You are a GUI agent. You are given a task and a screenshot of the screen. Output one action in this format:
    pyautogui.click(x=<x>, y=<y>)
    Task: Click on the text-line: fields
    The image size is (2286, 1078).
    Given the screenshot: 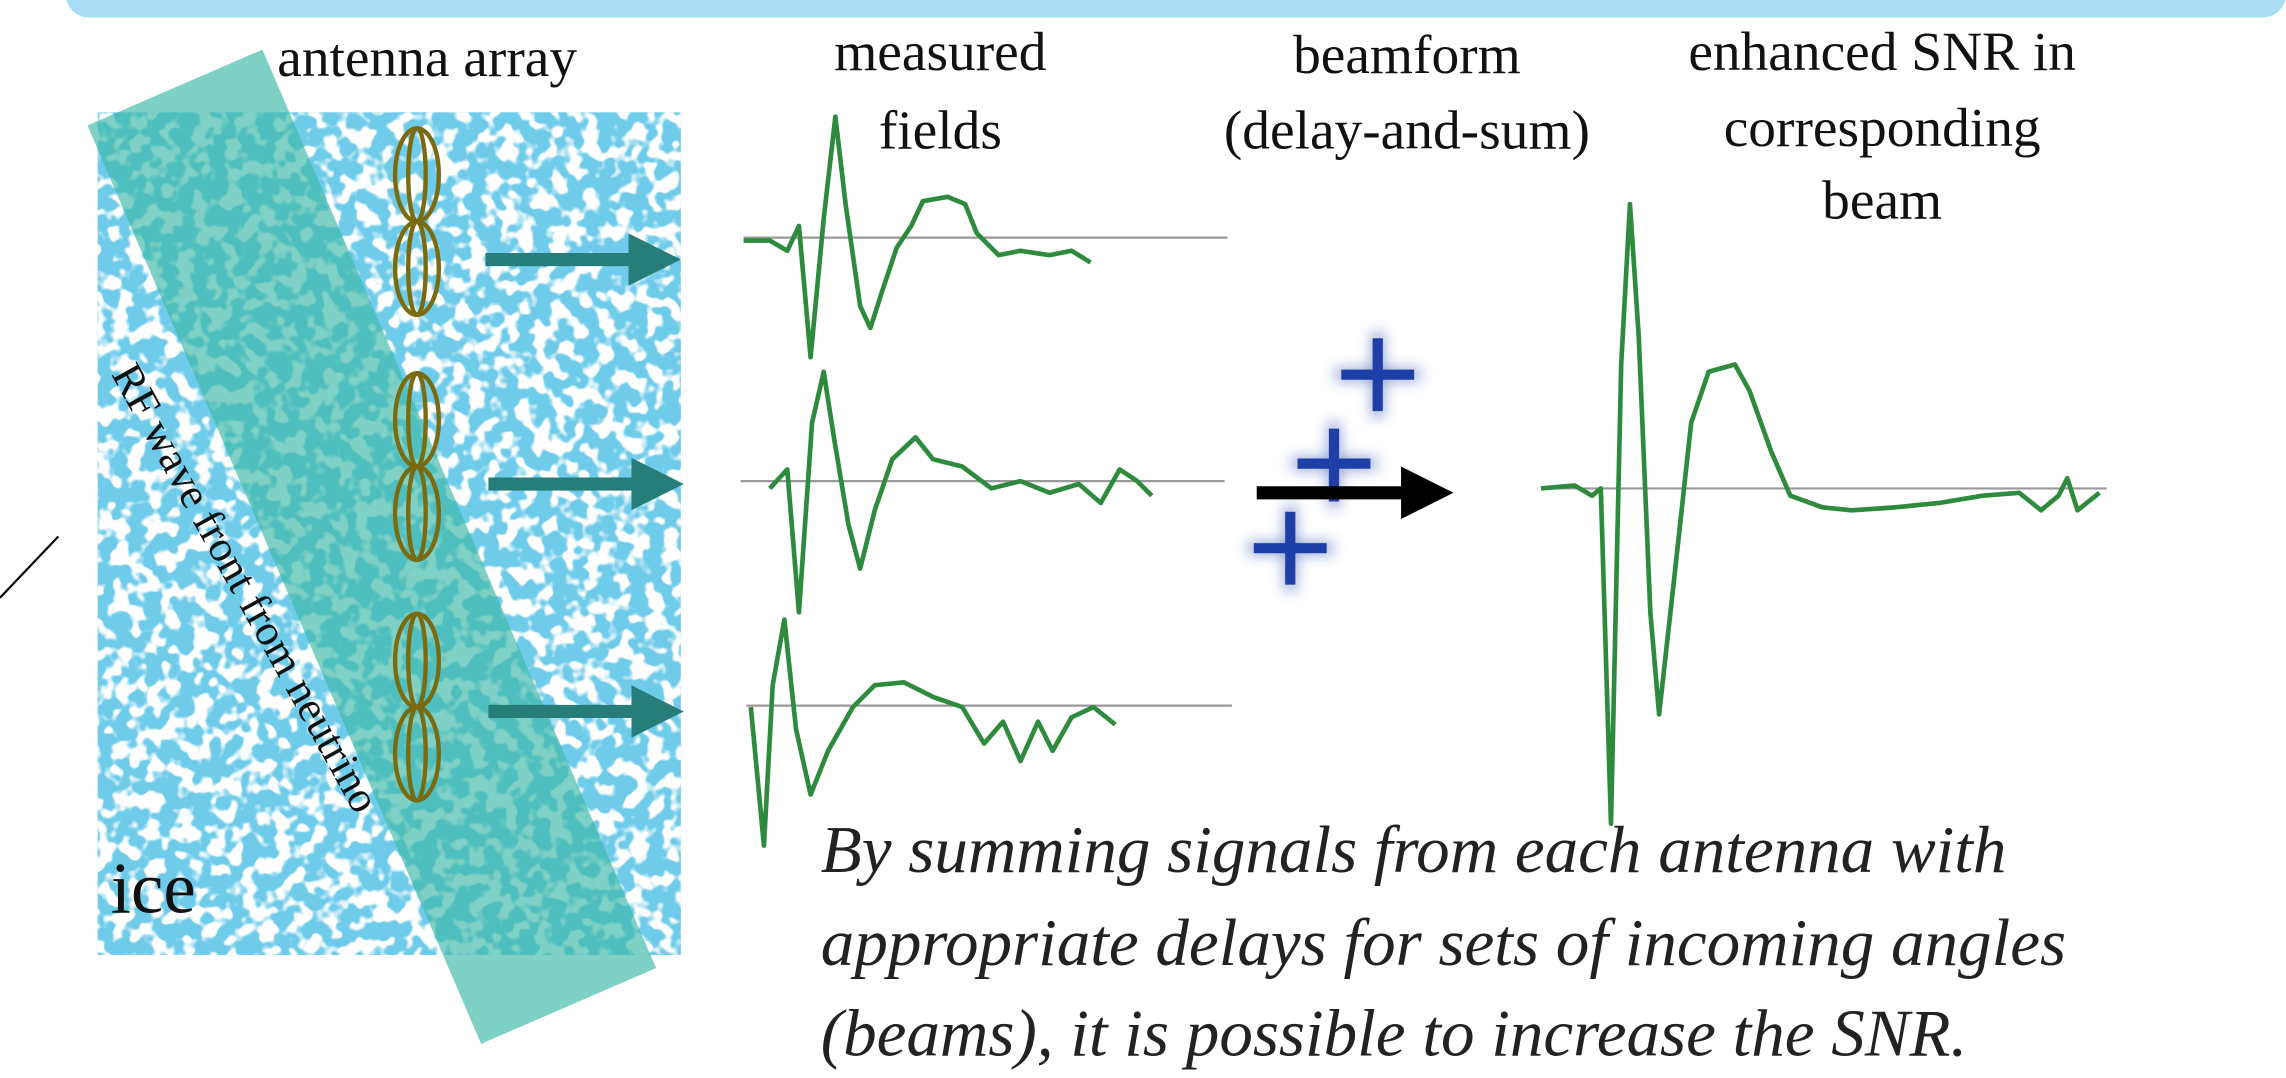 What is the action you would take?
    pyautogui.click(x=940, y=130)
    